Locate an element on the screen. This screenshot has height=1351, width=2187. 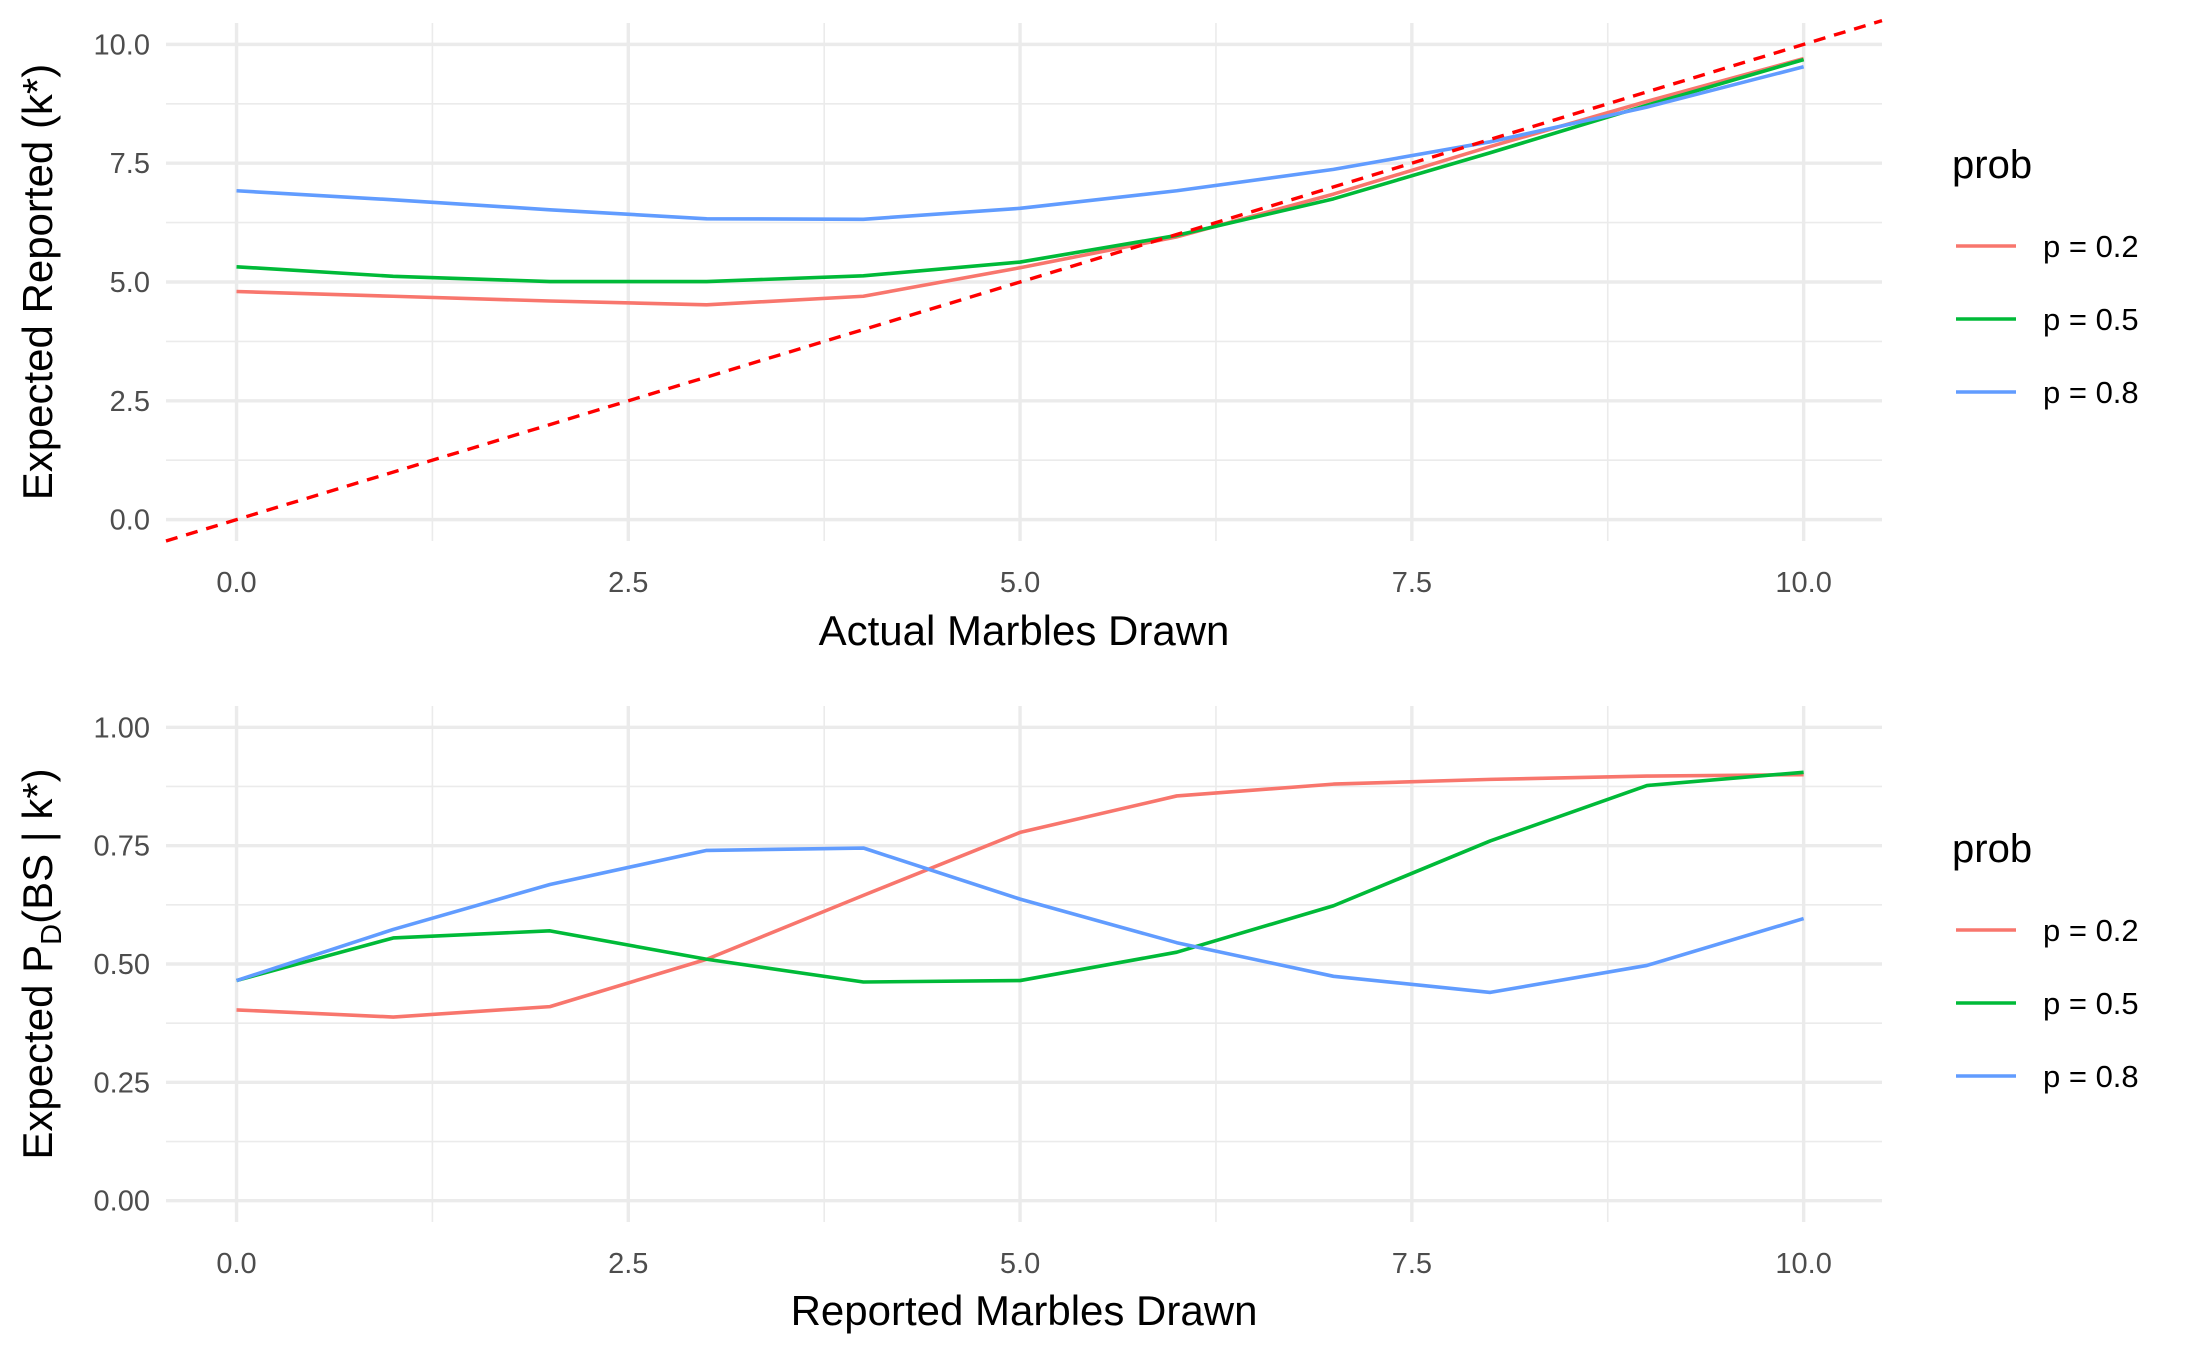
y-tick-label: 1.00 is located at coordinates (122, 728).